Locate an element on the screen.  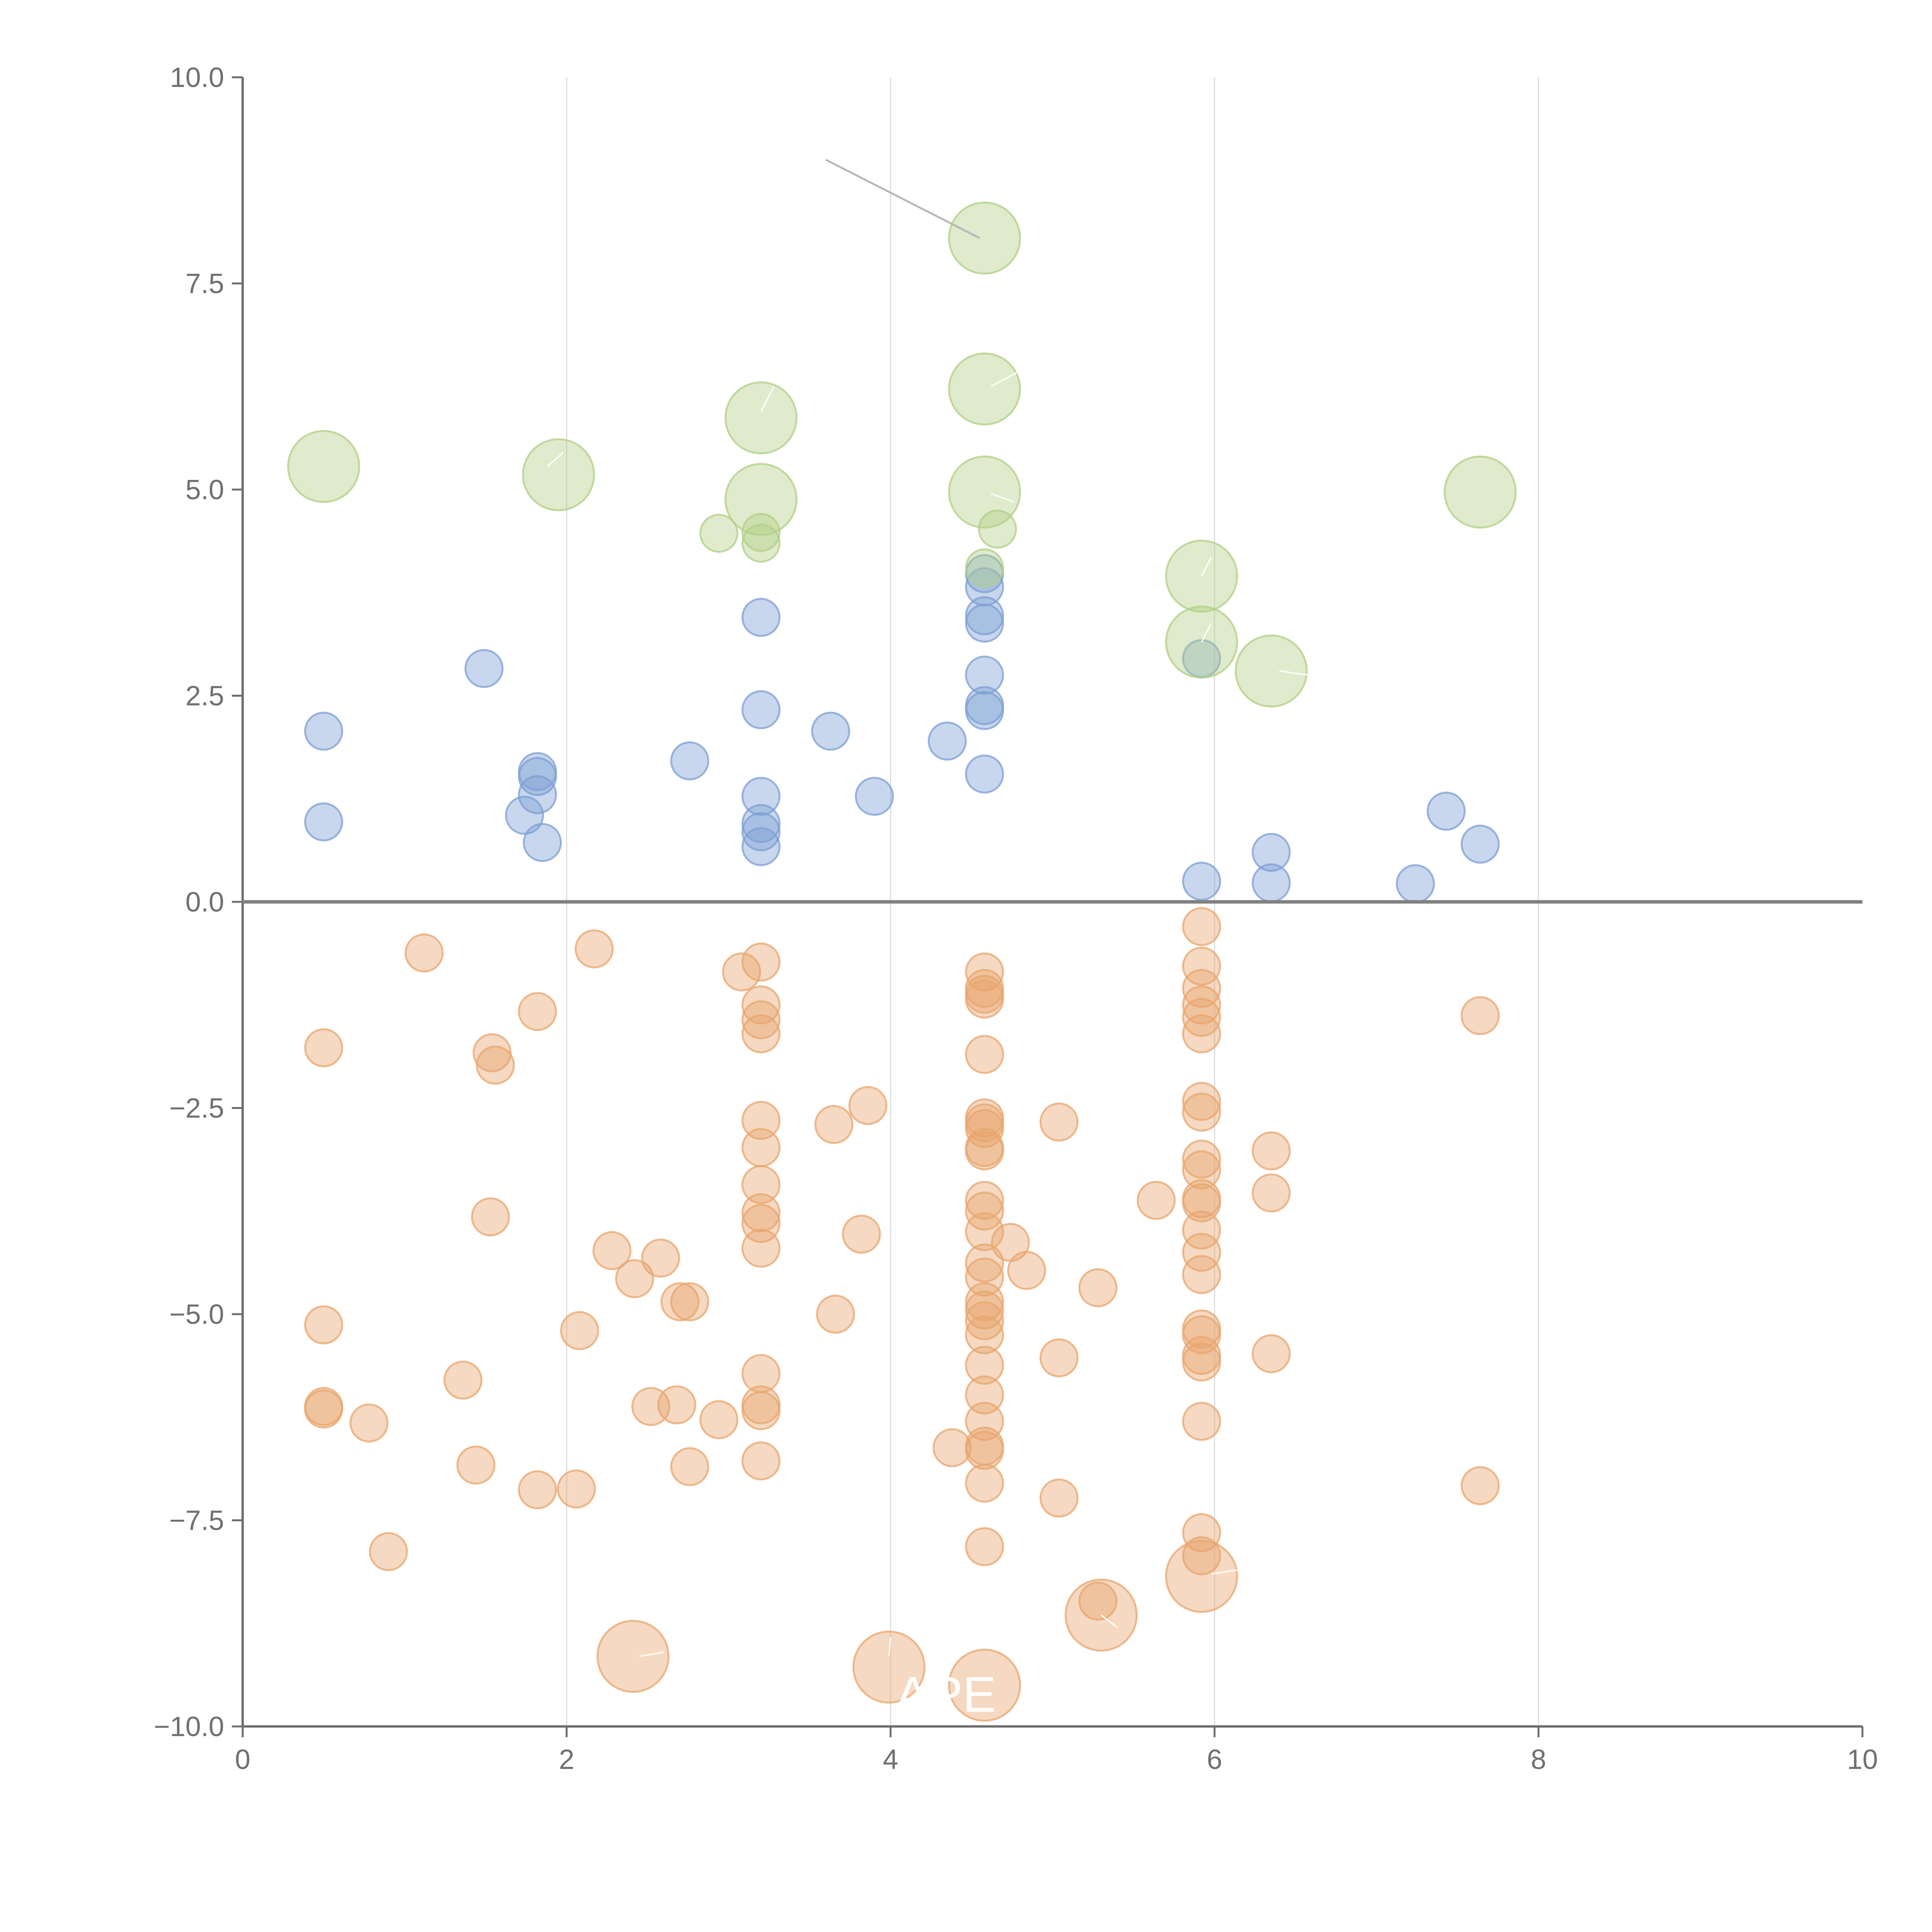
y-axis-ticks: 10.0 7.5 5.0 2.5 0.0 −2.5 −5.0 −7.5 −10.0 is located at coordinates (198, 902).